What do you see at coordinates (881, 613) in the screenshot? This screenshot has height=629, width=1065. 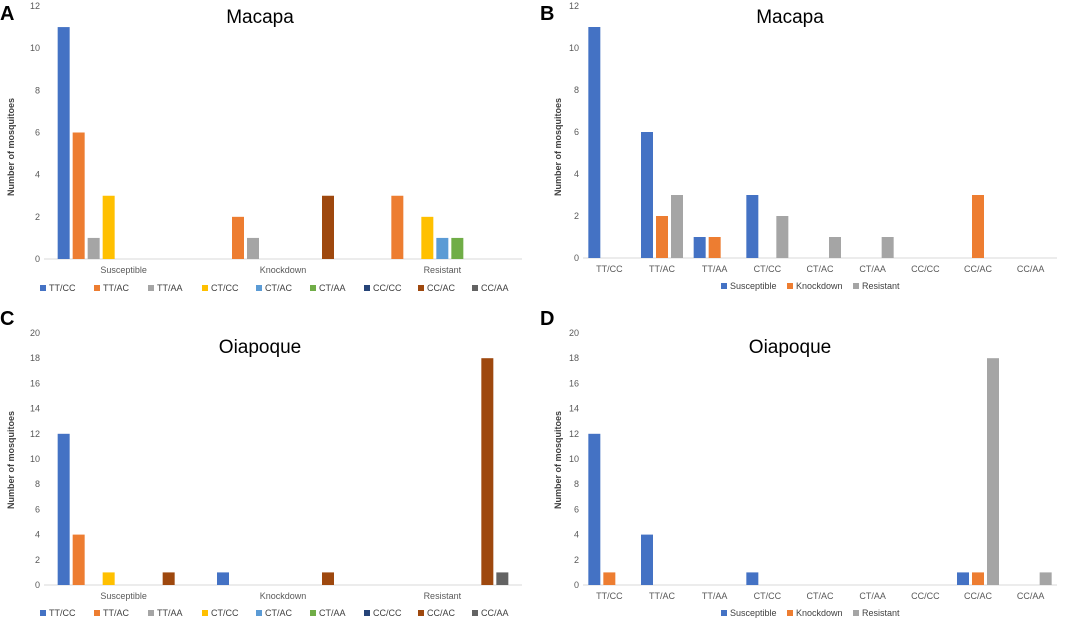 I see `legend-label: Resistant` at bounding box center [881, 613].